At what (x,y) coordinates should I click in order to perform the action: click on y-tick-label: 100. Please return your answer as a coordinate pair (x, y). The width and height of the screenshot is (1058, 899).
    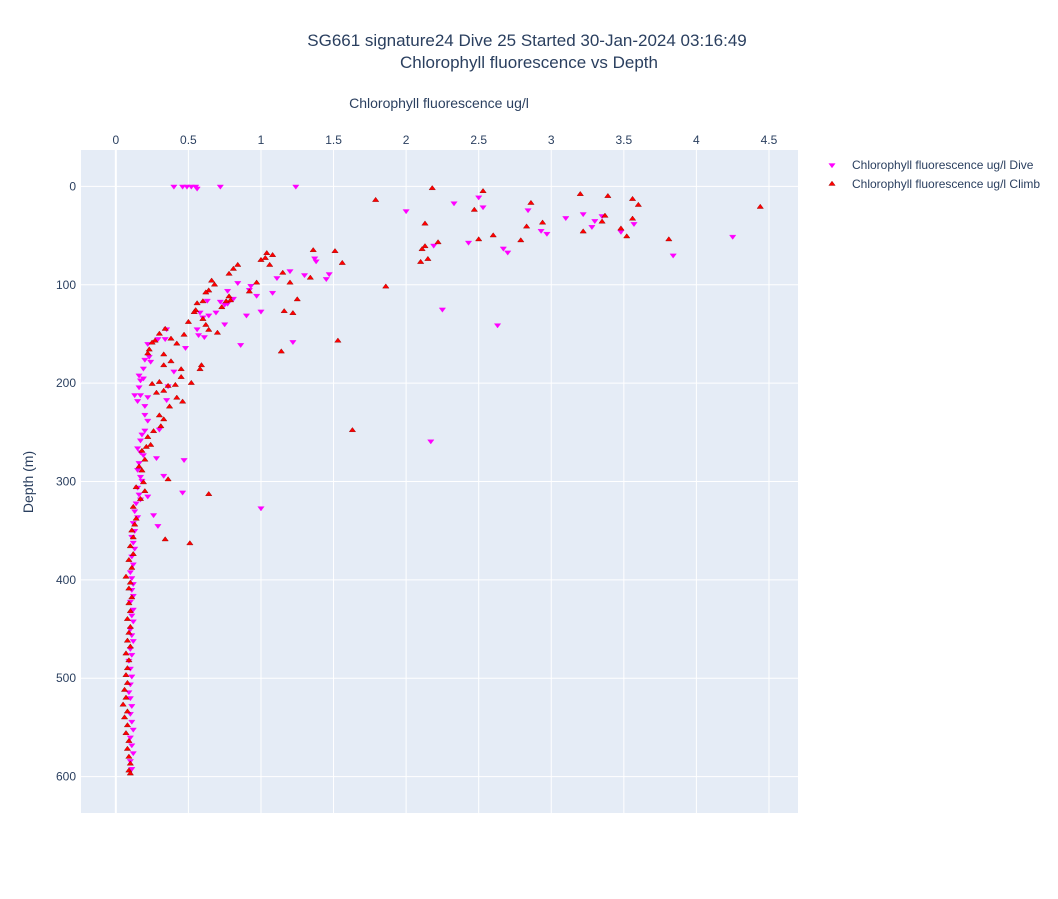
    Looking at the image, I should click on (66, 285).